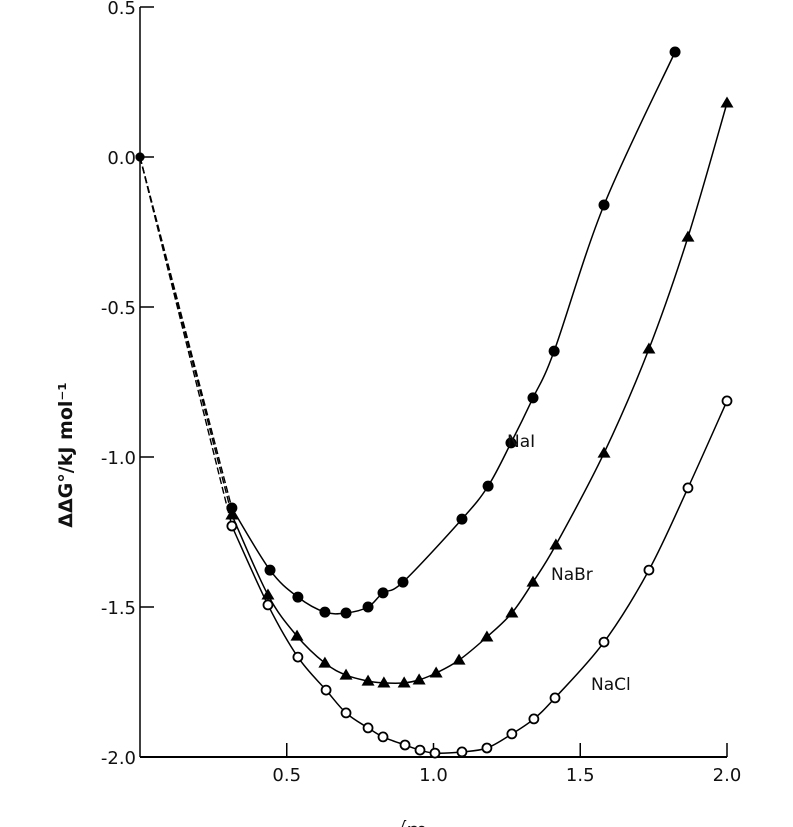  Describe the element at coordinates (286, 775) in the screenshot. I see `x-tick-label: 0.5` at that location.